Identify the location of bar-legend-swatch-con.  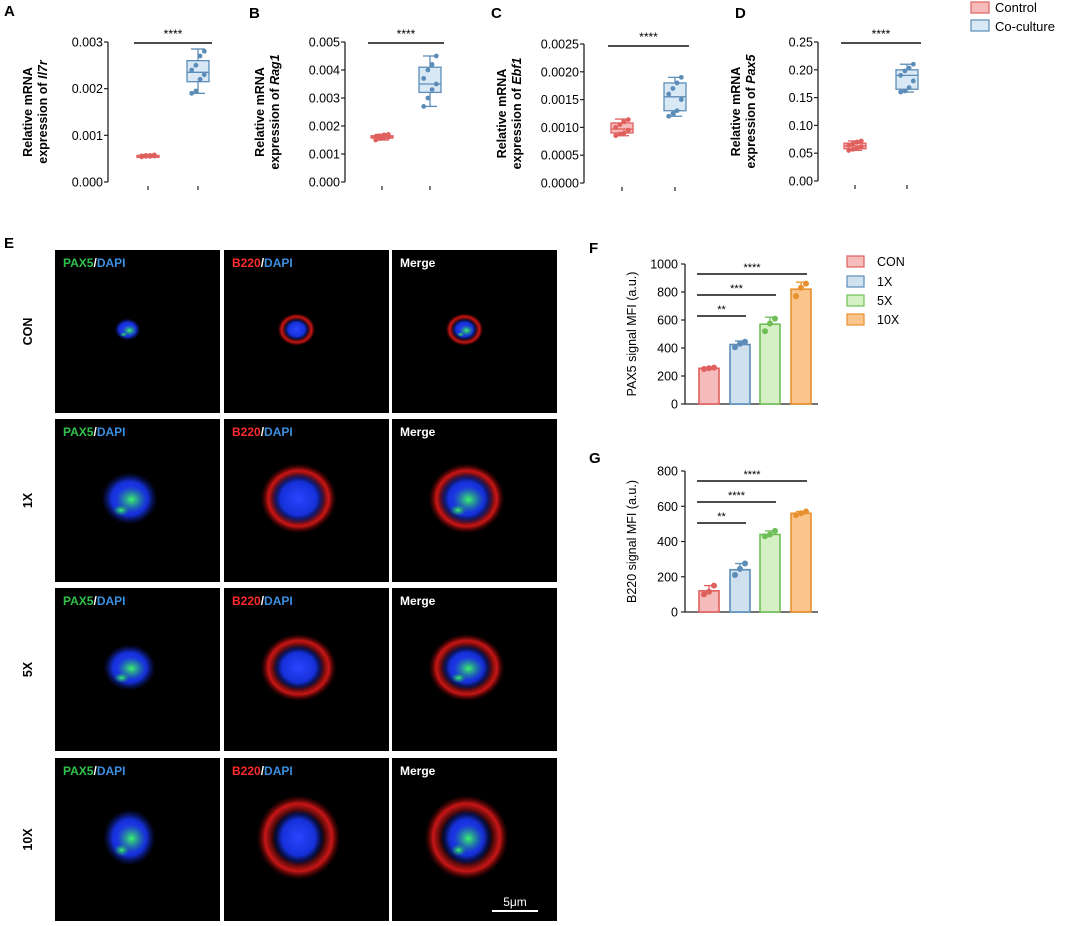
(855, 261).